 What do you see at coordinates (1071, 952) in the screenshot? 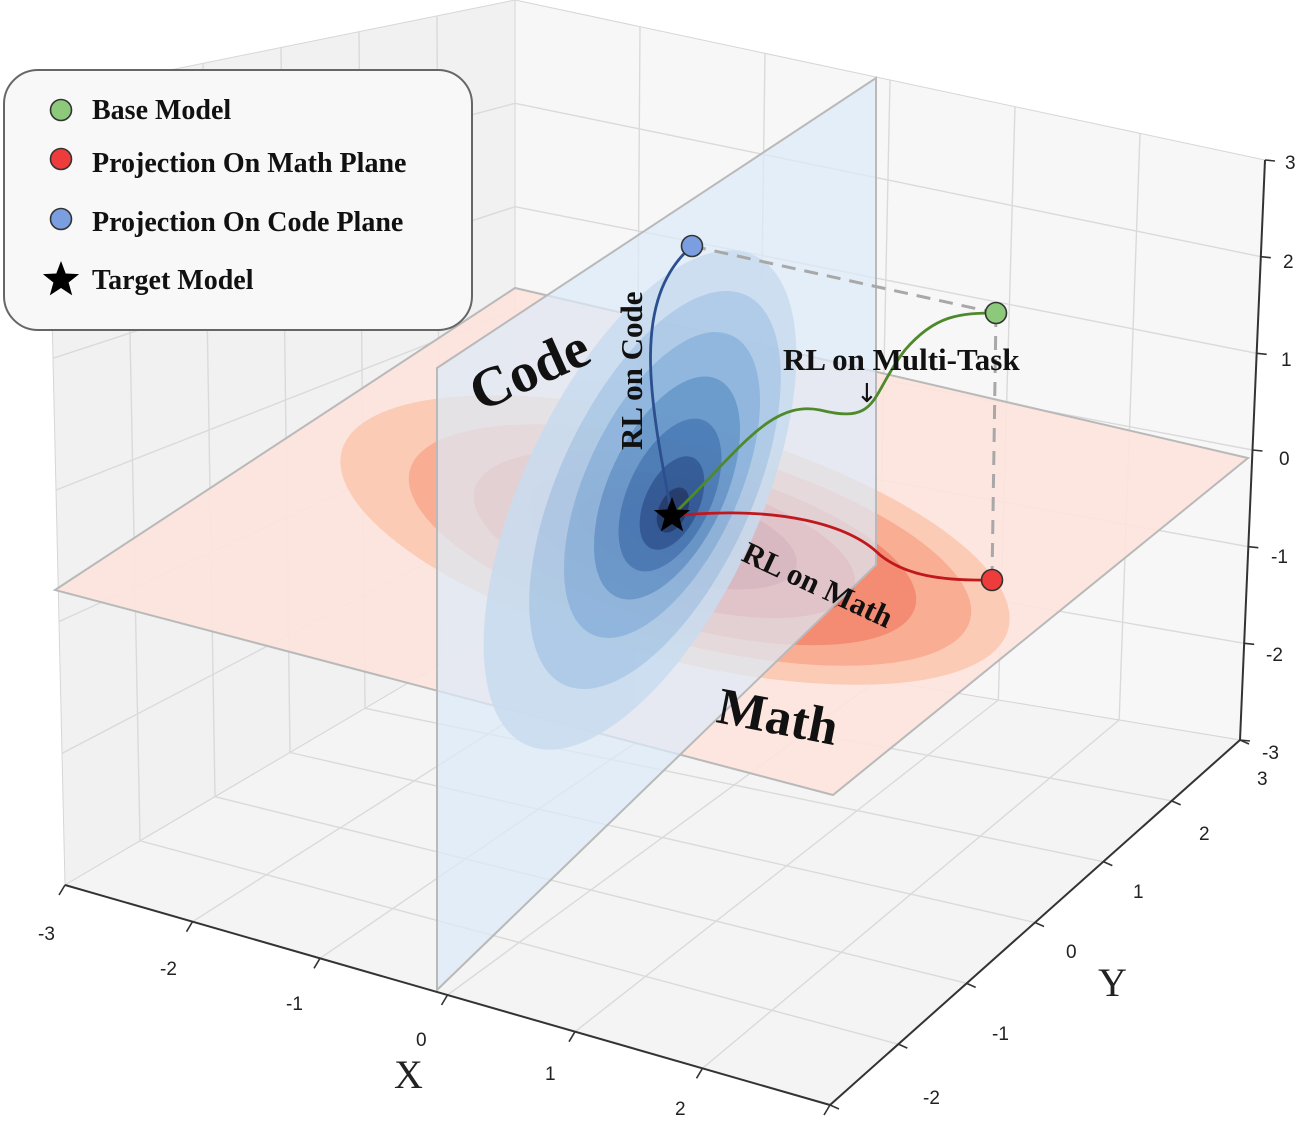
I see `y-tick-label: 0` at bounding box center [1071, 952].